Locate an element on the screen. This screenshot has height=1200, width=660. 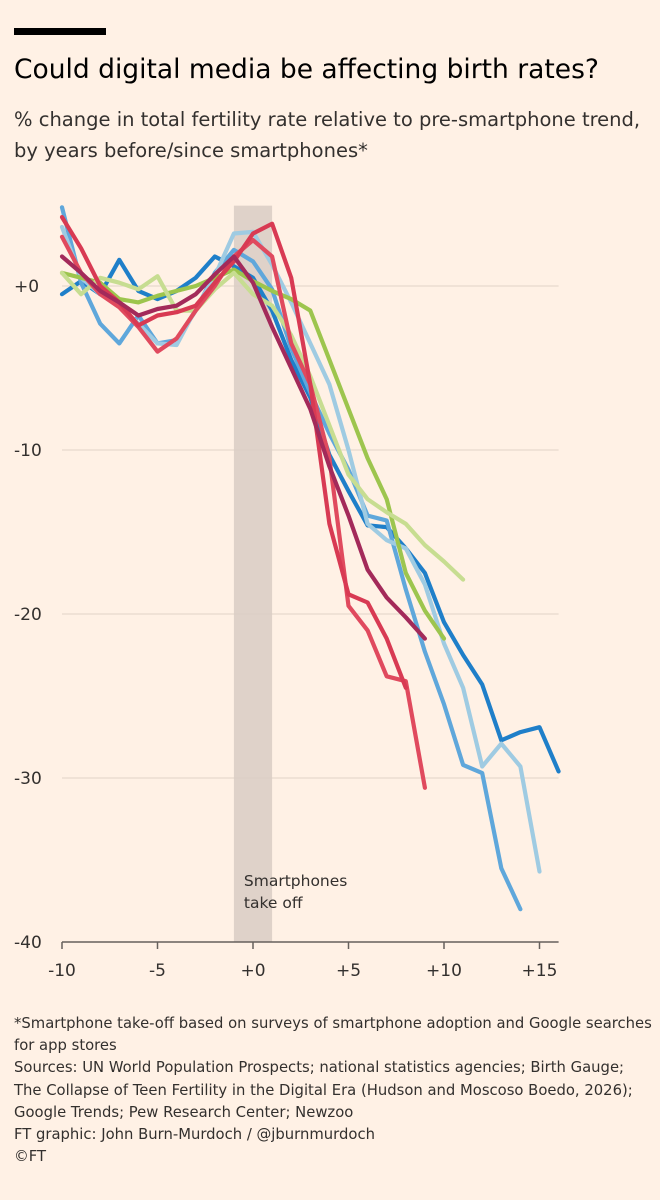
band-label-line-2: take off is located at coordinates (273, 903).